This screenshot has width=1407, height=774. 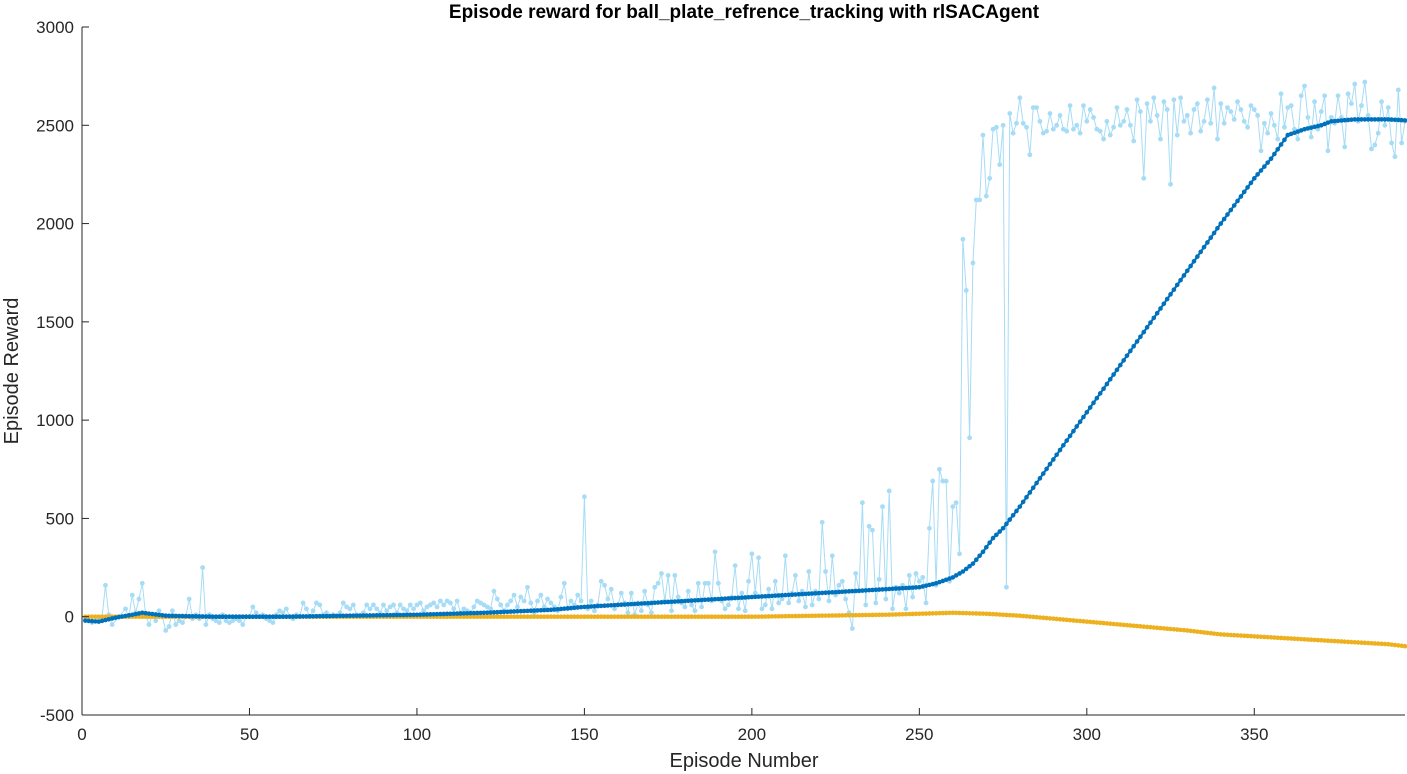 What do you see at coordinates (55, 224) in the screenshot?
I see `y-tick-label: 2000` at bounding box center [55, 224].